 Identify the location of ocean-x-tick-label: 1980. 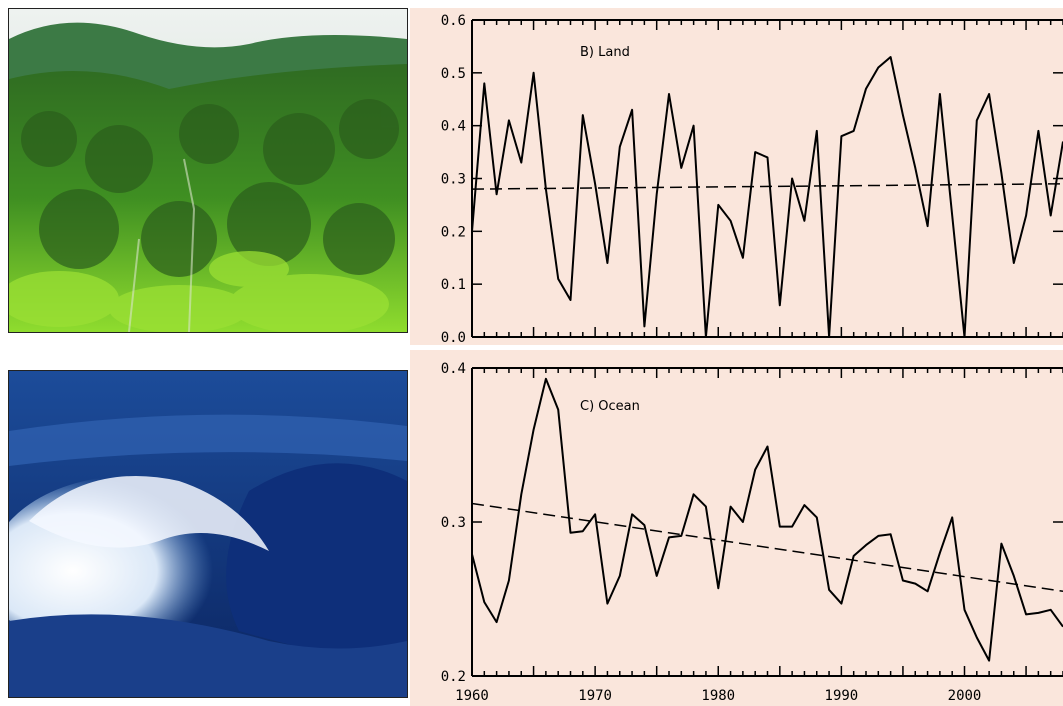
(718, 696).